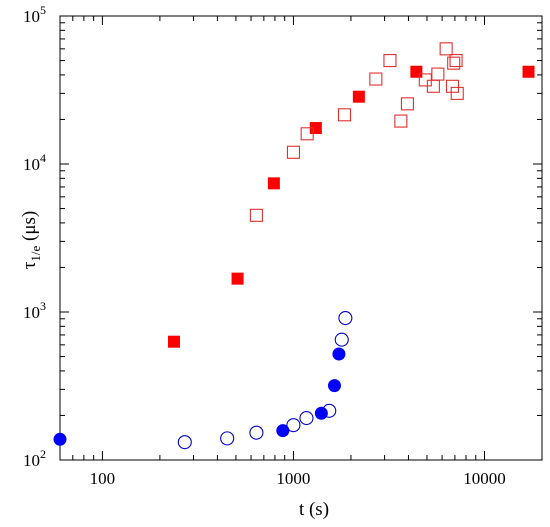  What do you see at coordinates (293, 478) in the screenshot?
I see `x-tick-label: 1000` at bounding box center [293, 478].